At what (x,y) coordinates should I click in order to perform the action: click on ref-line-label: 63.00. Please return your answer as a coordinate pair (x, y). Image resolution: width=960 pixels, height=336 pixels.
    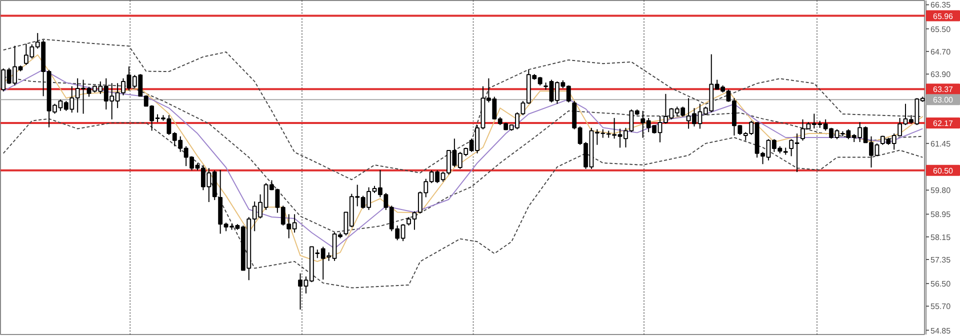
    Looking at the image, I should click on (943, 100).